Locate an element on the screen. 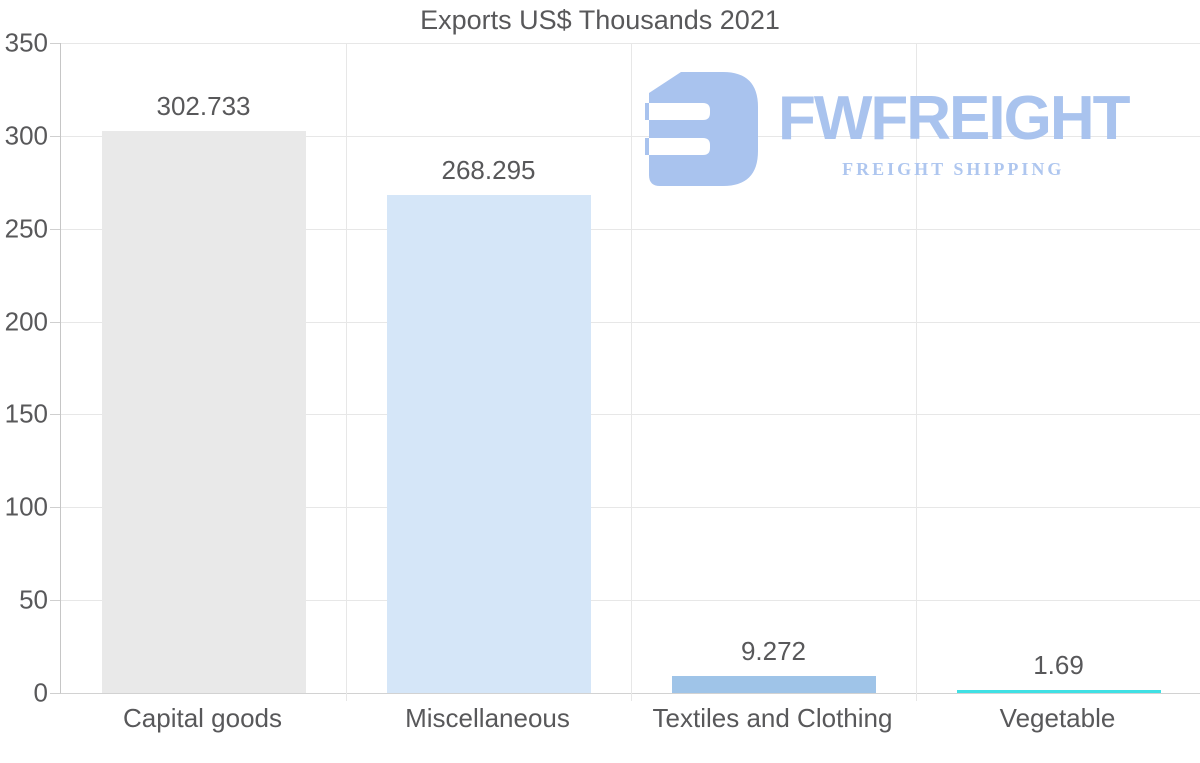  bar-value-label: 302.733 is located at coordinates (203, 105).